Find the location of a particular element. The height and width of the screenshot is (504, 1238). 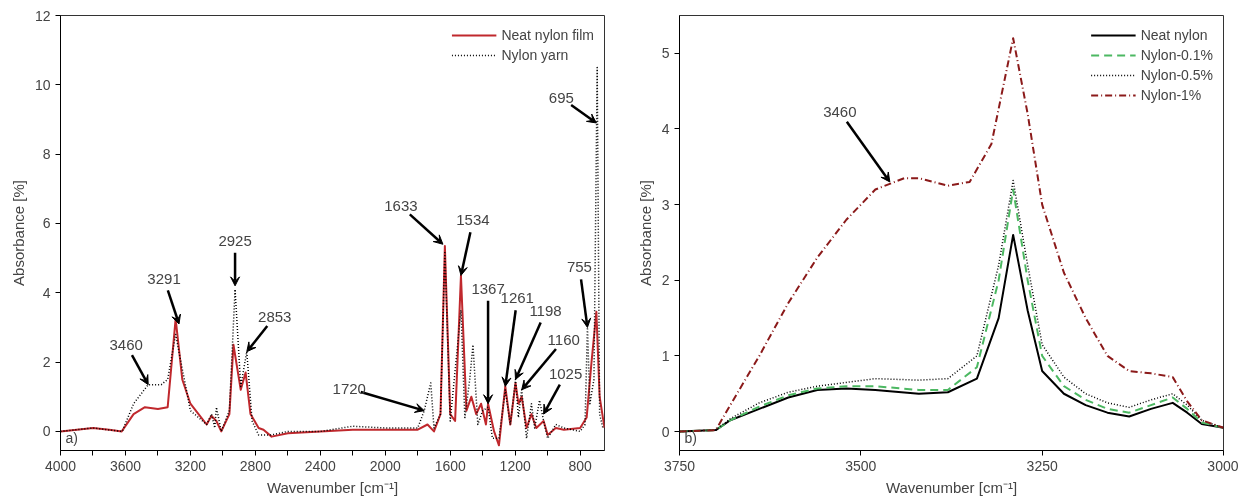

annotation: 1160 is located at coordinates (563, 339).